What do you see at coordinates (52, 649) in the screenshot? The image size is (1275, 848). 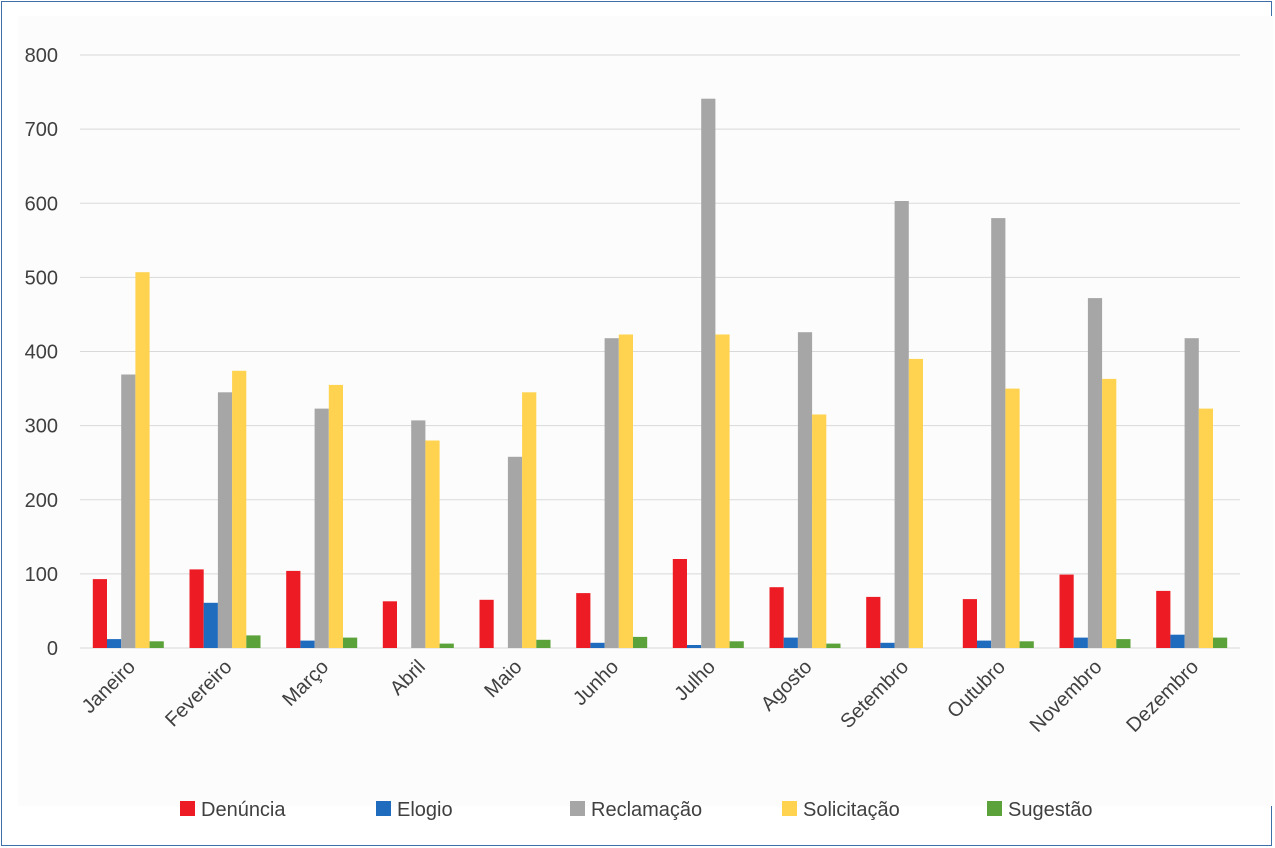 I see `y-tick-label: 0` at bounding box center [52, 649].